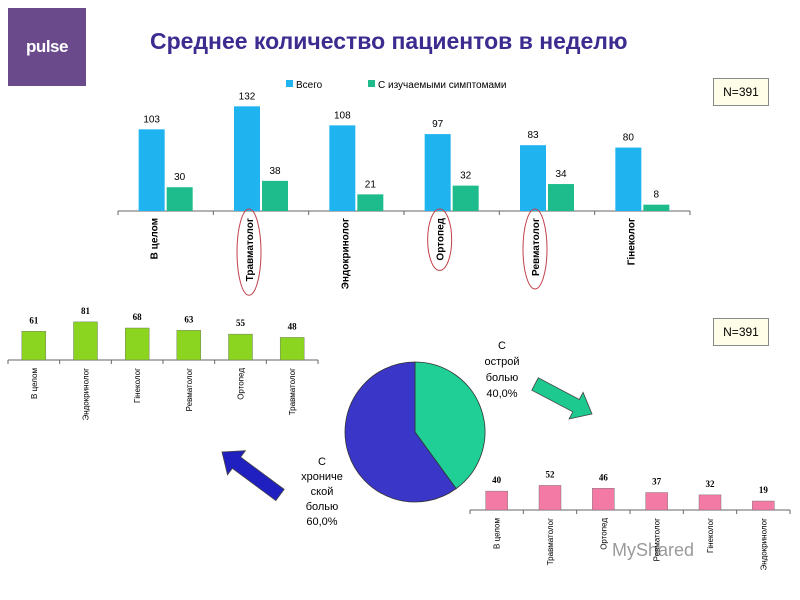  I want to click on left-category-label-4: Ортопед, so click(241, 384).